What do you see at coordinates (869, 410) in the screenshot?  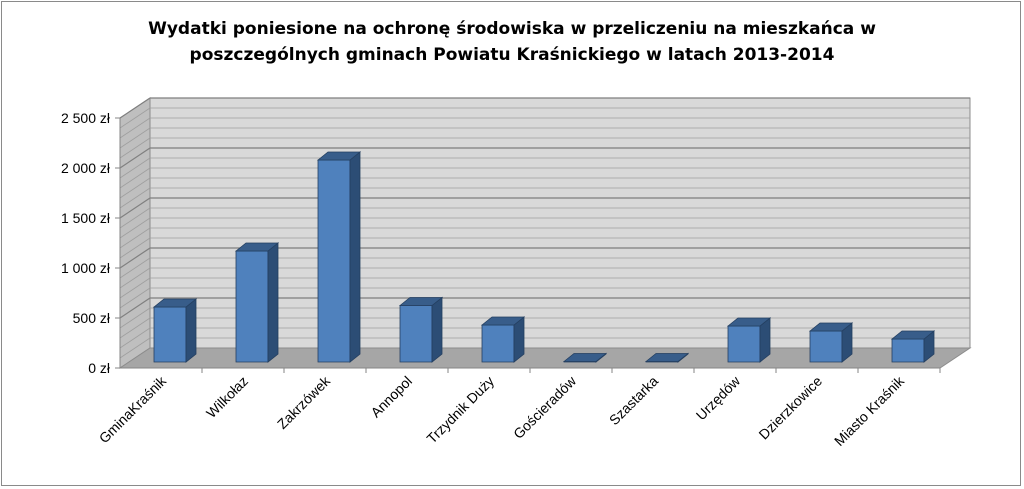 I see `x-category-label: Miasto Kraśnik` at bounding box center [869, 410].